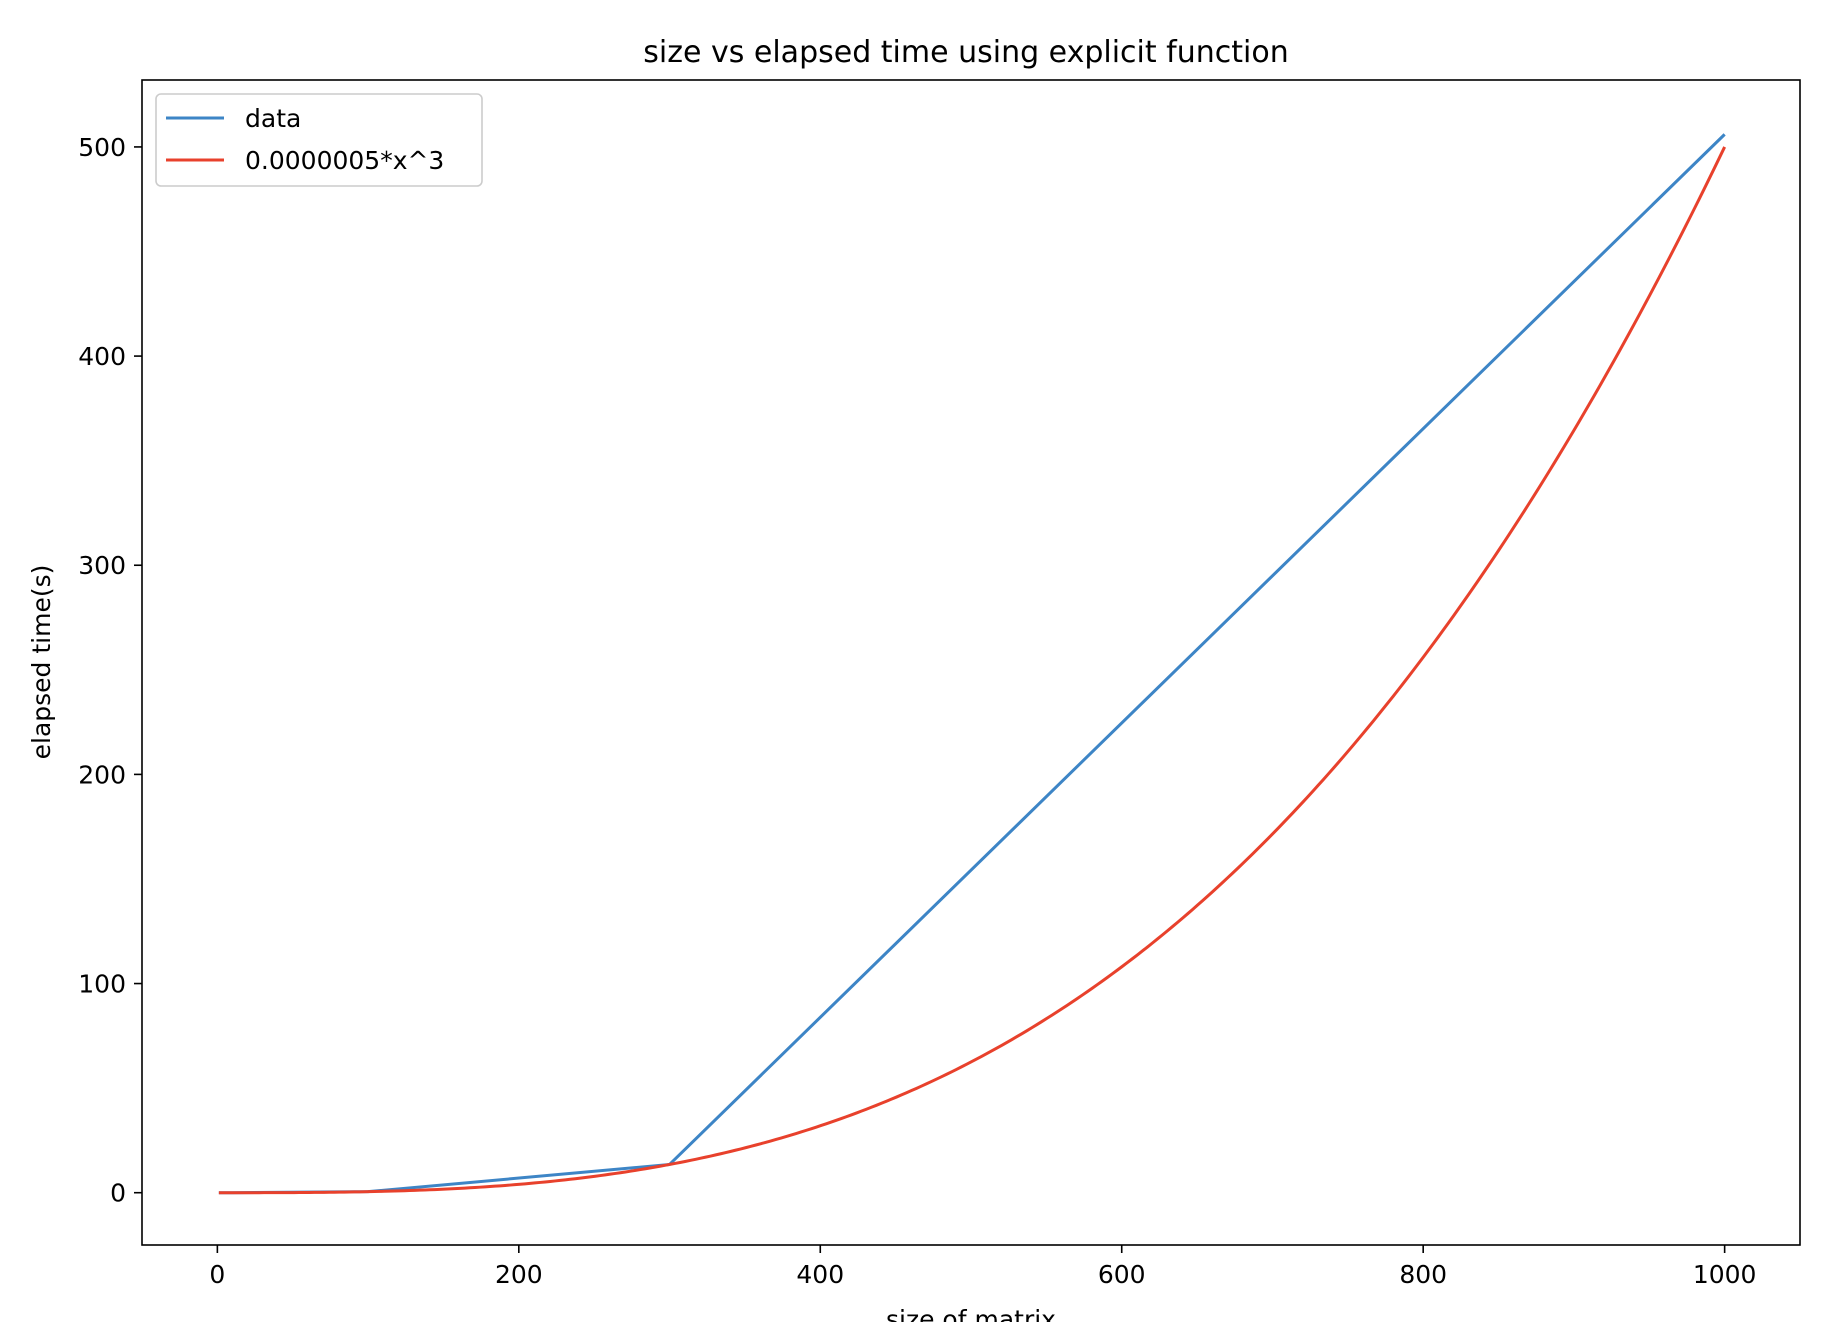 The width and height of the screenshot is (1828, 1322). What do you see at coordinates (118, 1193) in the screenshot?
I see `y-tick-label: 0` at bounding box center [118, 1193].